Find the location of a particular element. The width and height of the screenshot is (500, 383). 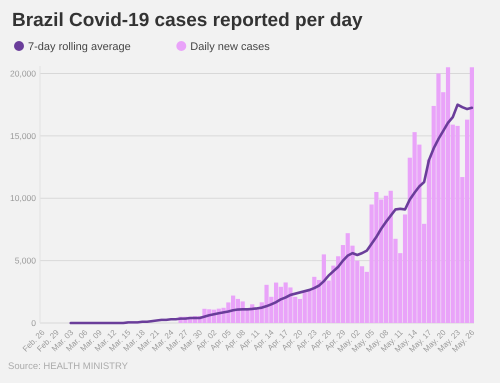

chart-title: Brazil Covid-19 cases reported per day is located at coordinates (188, 20).